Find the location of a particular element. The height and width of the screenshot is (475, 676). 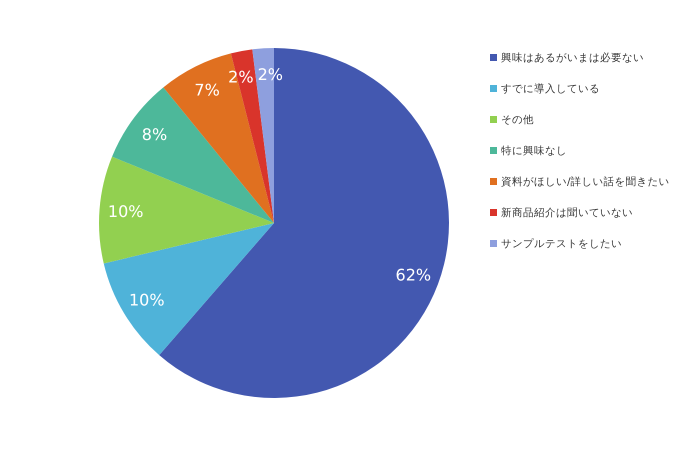

legend-label: 興味はあるがいまは必要ない is located at coordinates (572, 57).